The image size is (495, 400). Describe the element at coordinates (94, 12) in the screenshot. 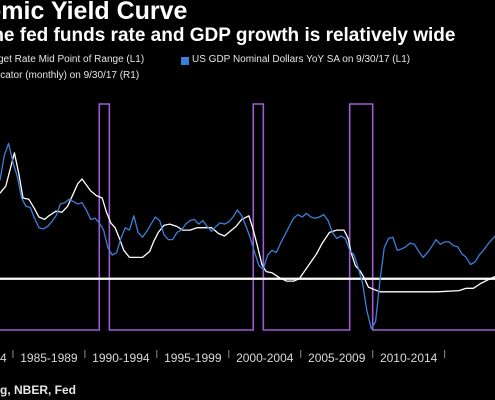

I see `chart-title: omic Yield Curve` at that location.